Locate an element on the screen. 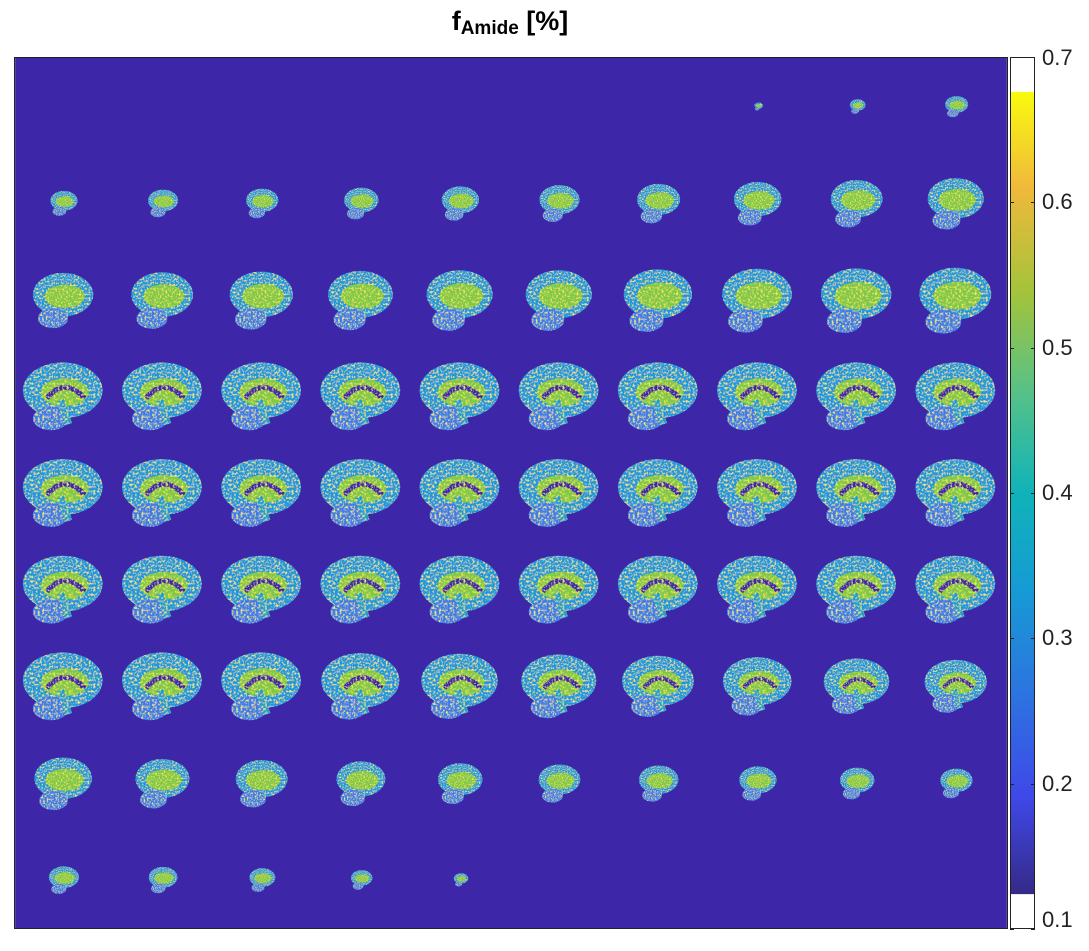 This screenshot has width=1089, height=951. title-subscript-text: Amide is located at coordinates (489, 28).